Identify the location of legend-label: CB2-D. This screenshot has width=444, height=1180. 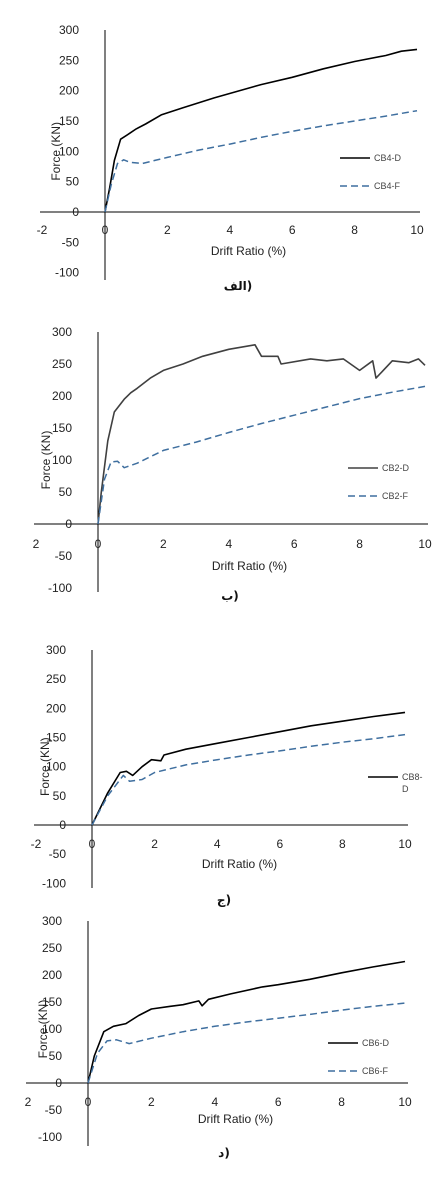
(396, 468).